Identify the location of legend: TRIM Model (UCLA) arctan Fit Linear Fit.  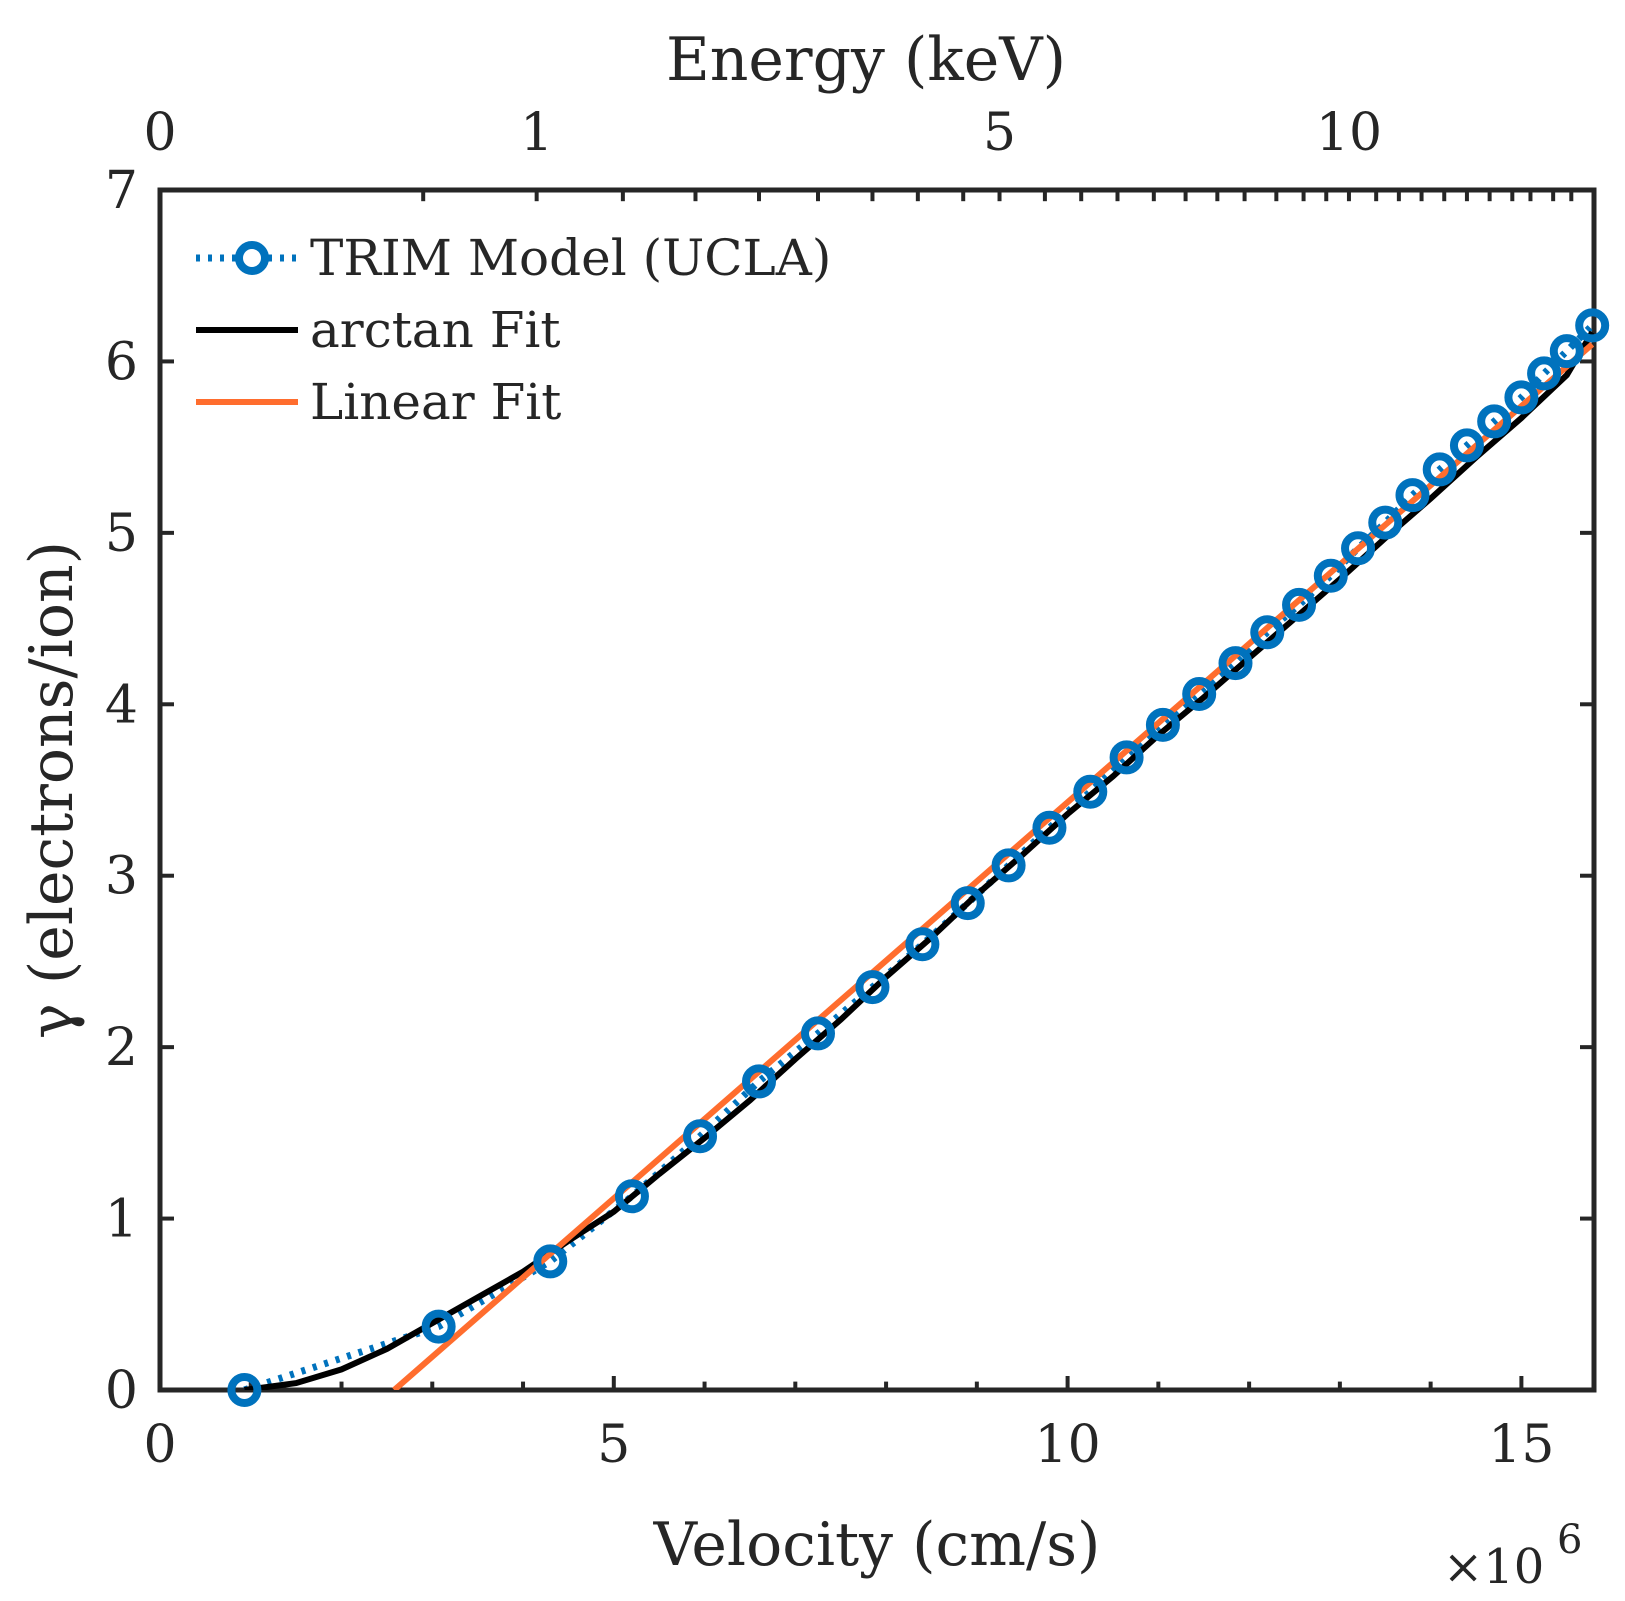
(513, 330).